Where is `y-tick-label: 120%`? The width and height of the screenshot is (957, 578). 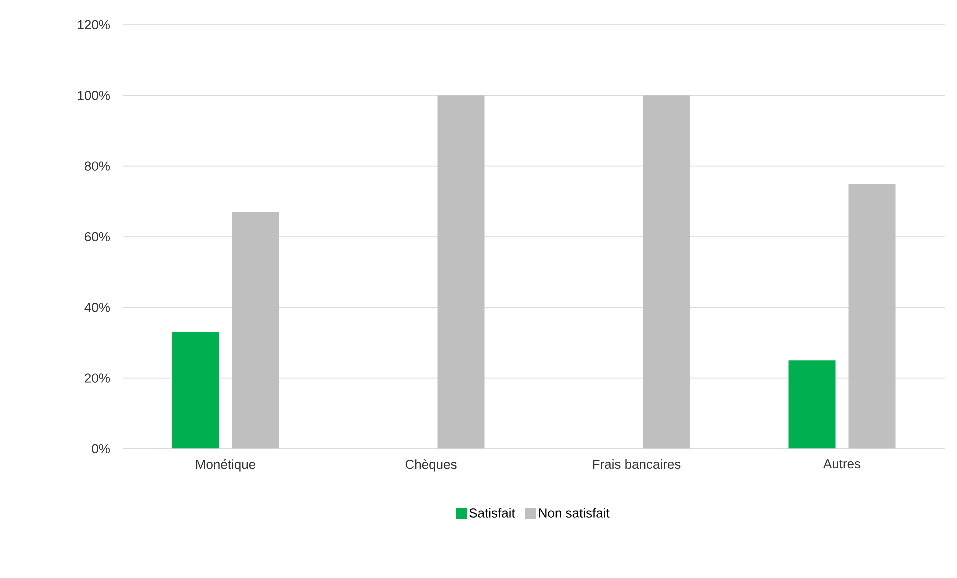 y-tick-label: 120% is located at coordinates (94, 25).